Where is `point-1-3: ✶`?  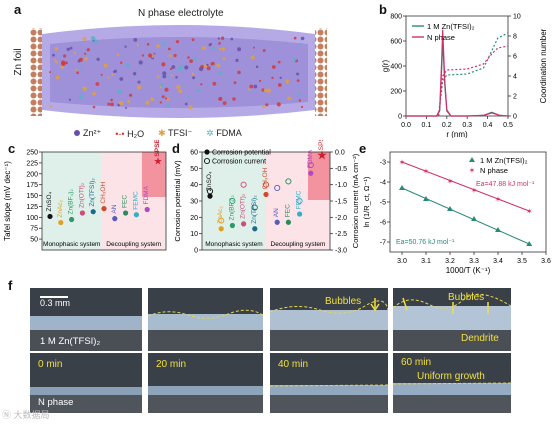
point-1-3: ✶ is located at coordinates (474, 190).